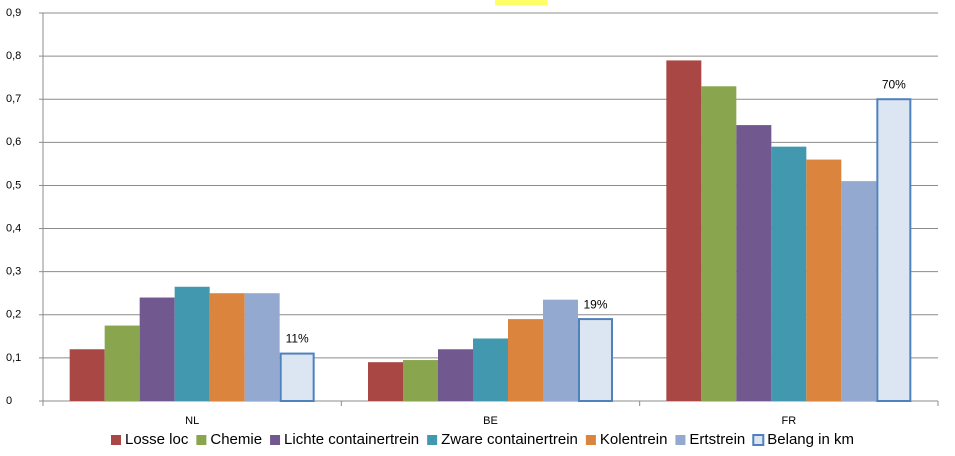  Describe the element at coordinates (13, 228) in the screenshot. I see `y-tick-label: 0,4` at that location.